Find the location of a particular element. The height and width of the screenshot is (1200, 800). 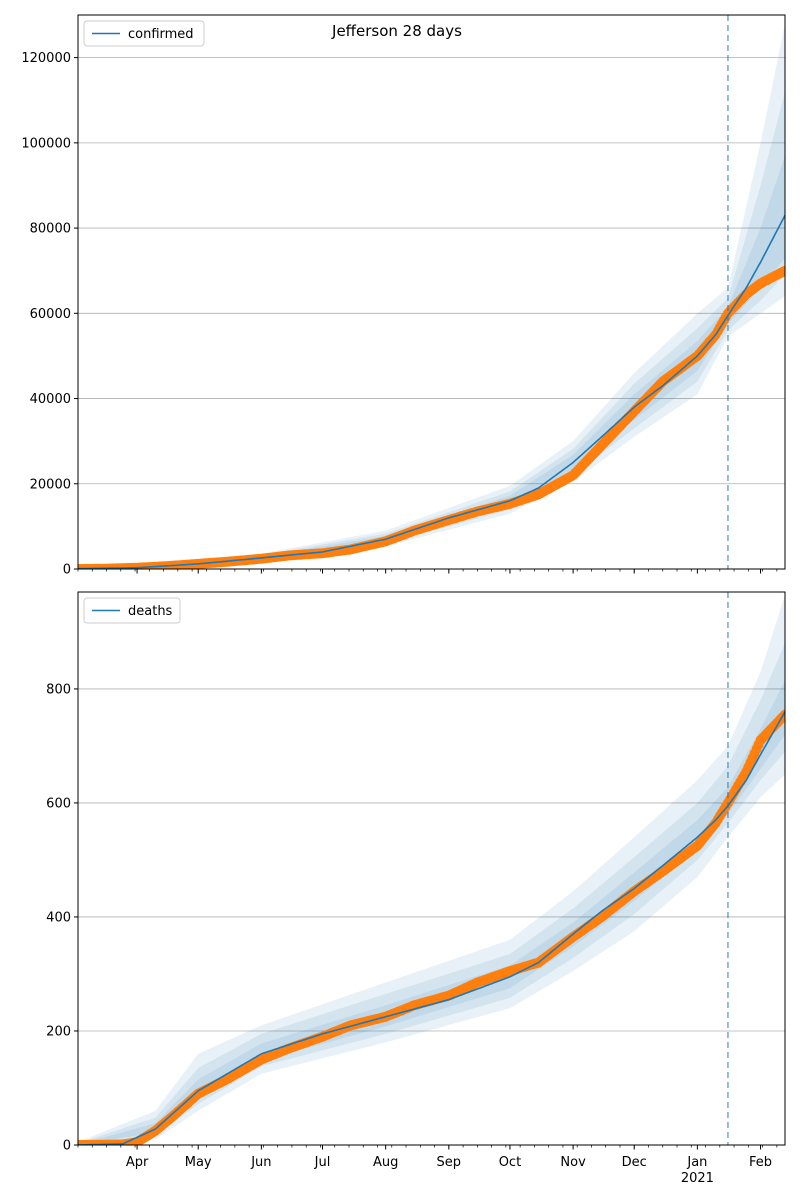

confirmed-observed-point is located at coordinates (782, 270).